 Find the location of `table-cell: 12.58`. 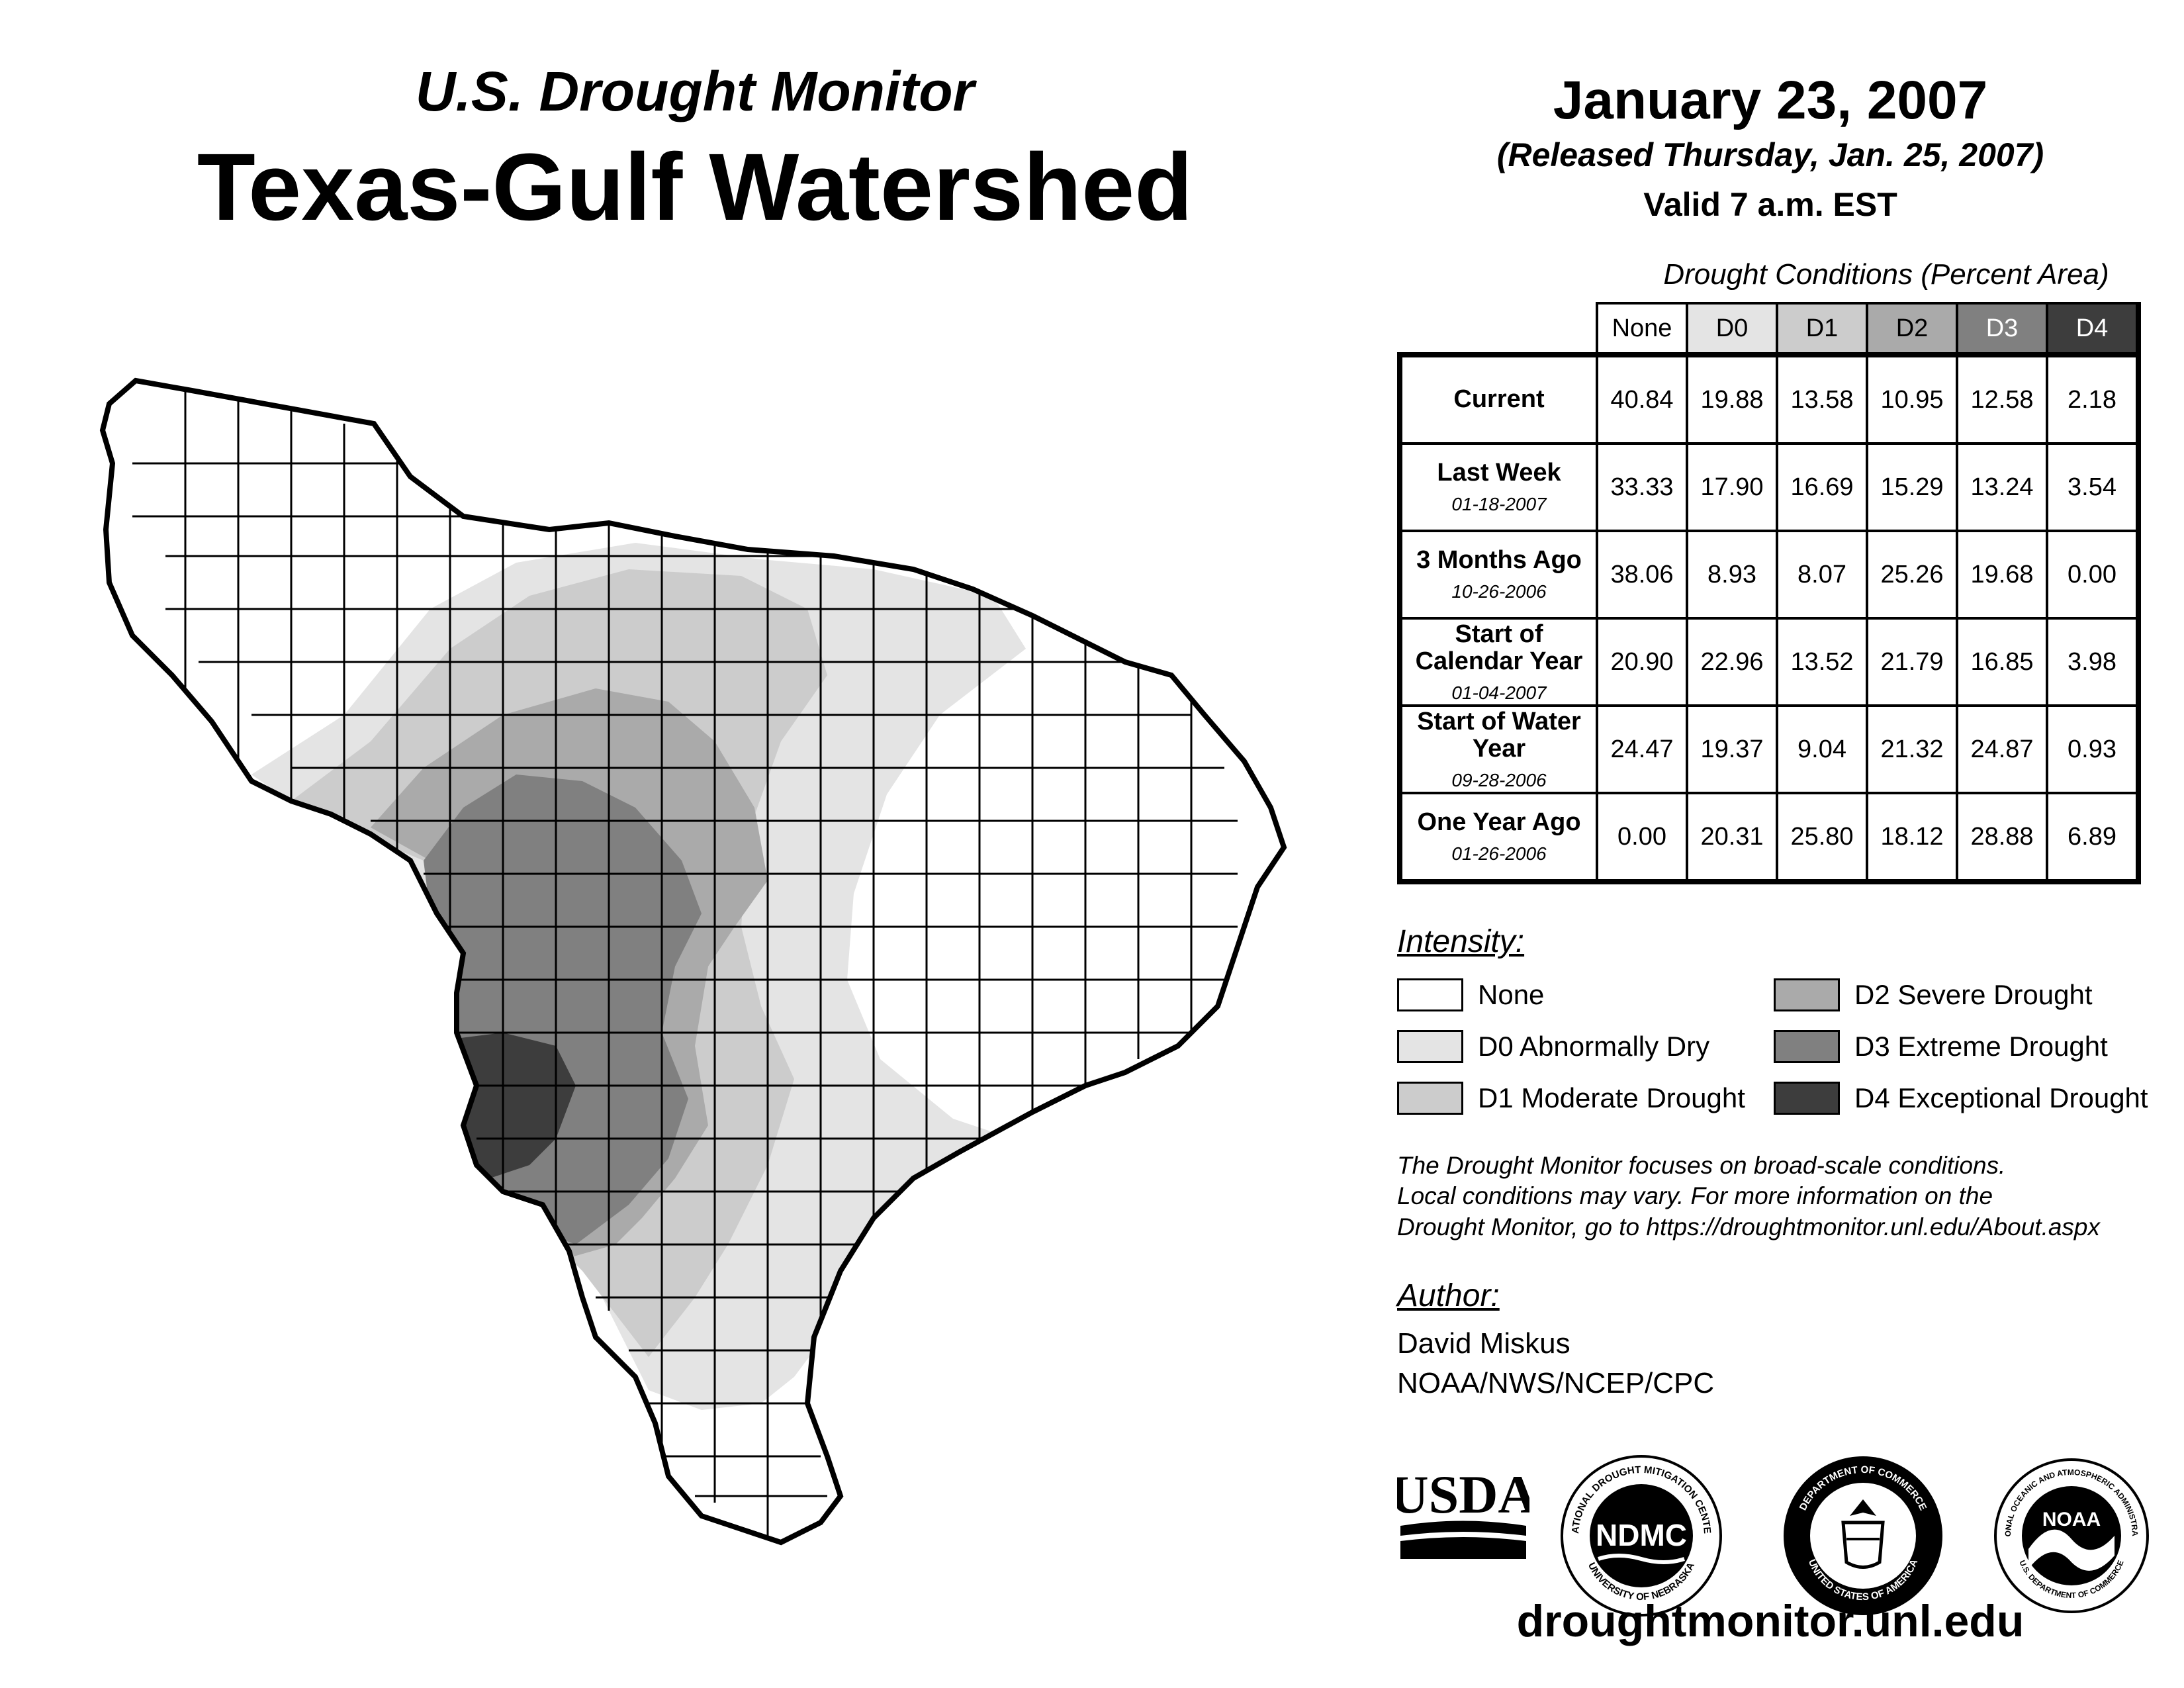

table-cell: 12.58 is located at coordinates (2002, 398).